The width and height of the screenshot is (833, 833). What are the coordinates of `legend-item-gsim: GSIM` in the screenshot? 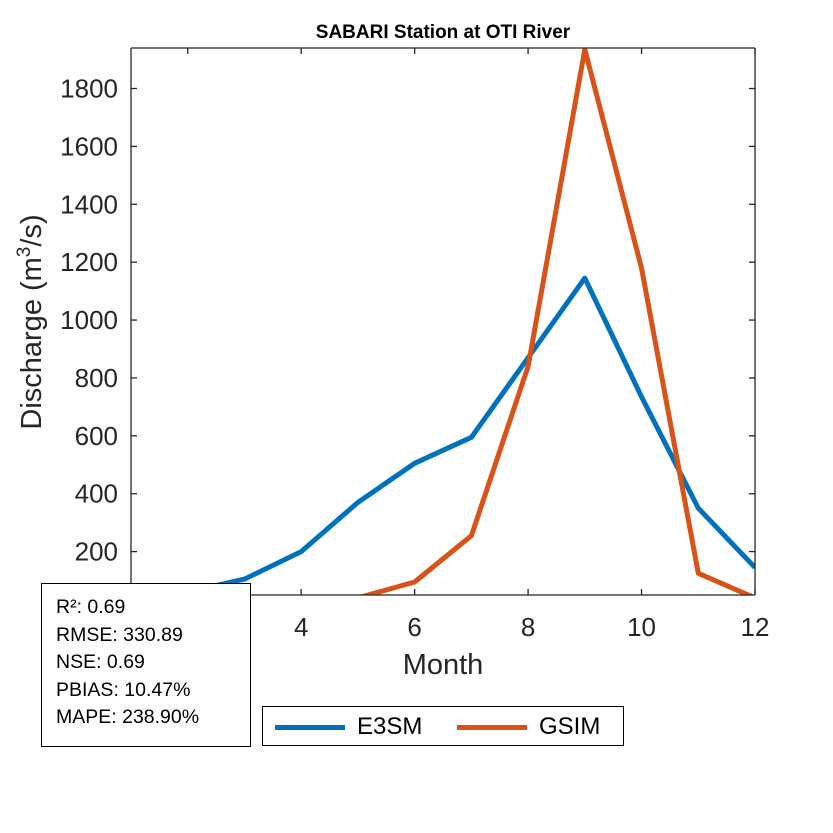 It's located at (528, 727).